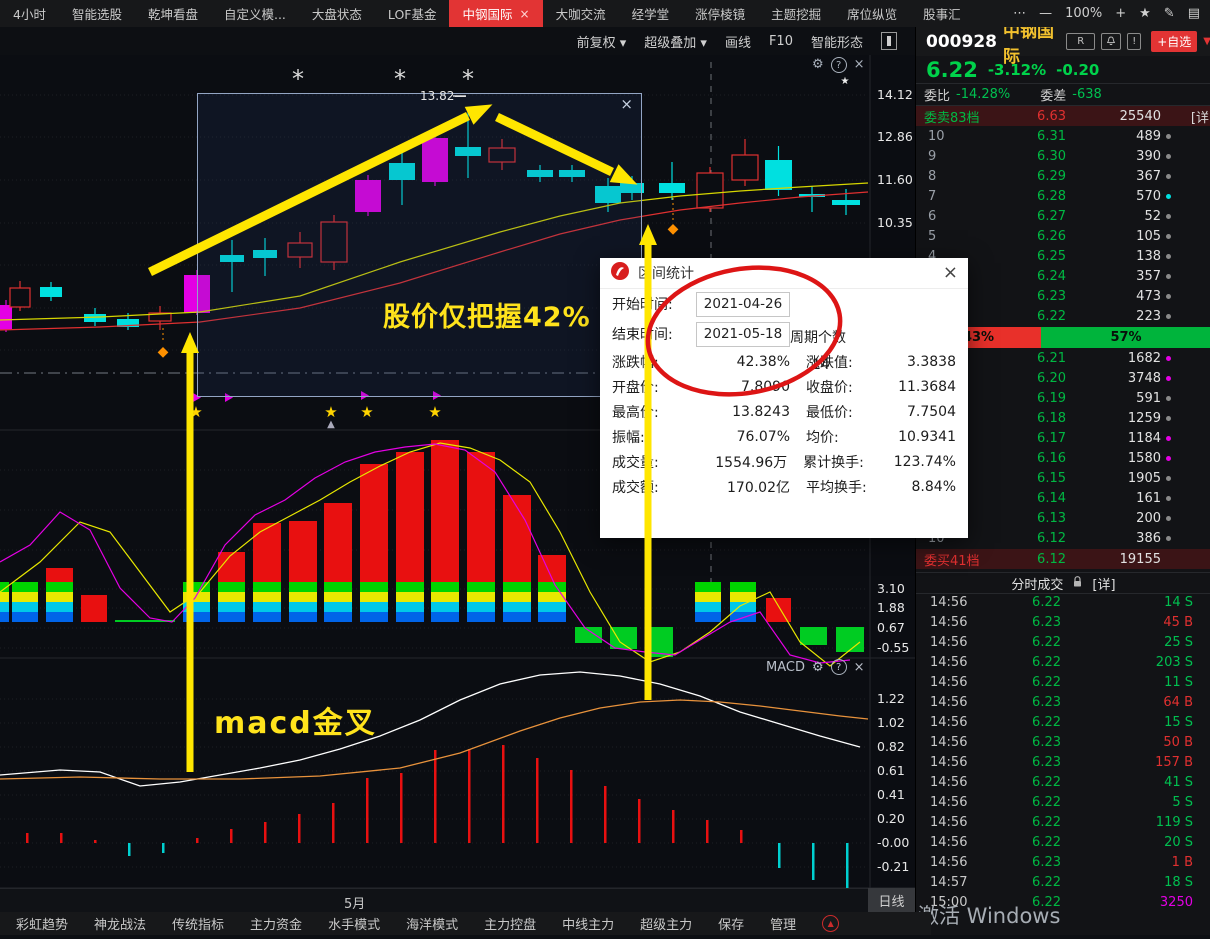 This screenshot has height=939, width=1210. Describe the element at coordinates (780, 41) in the screenshot. I see `toolbar-item-4: F10` at that location.